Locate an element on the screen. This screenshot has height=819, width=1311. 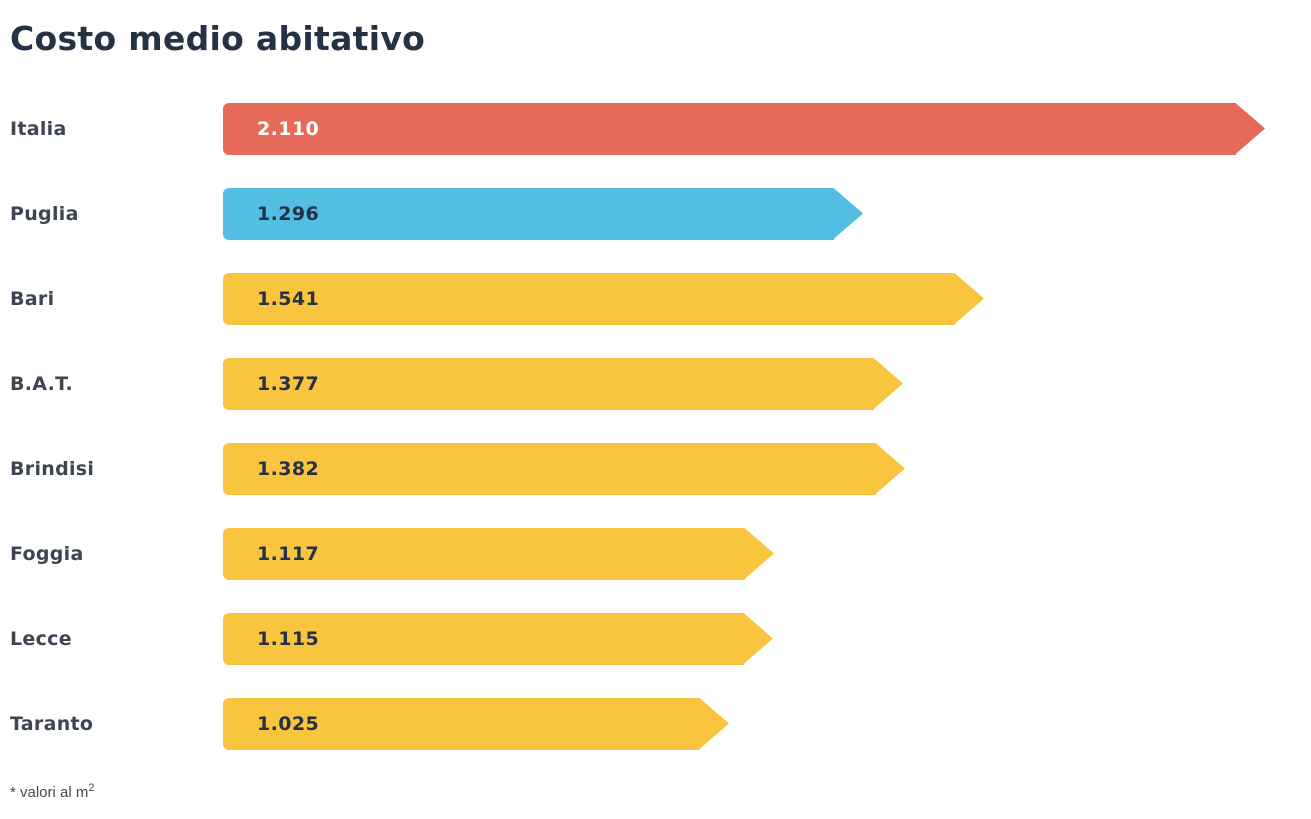
bar-value-label: 1.541 is located at coordinates (288, 298).